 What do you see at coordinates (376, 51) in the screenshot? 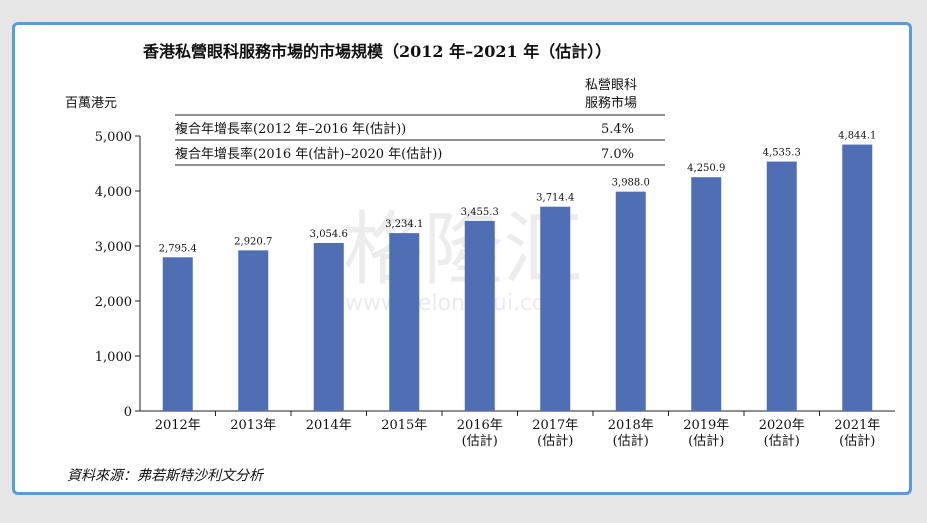
I see `chart-title: 香港私營眼科服務市場的市場規模（2012 年–2021 年（估計））` at bounding box center [376, 51].